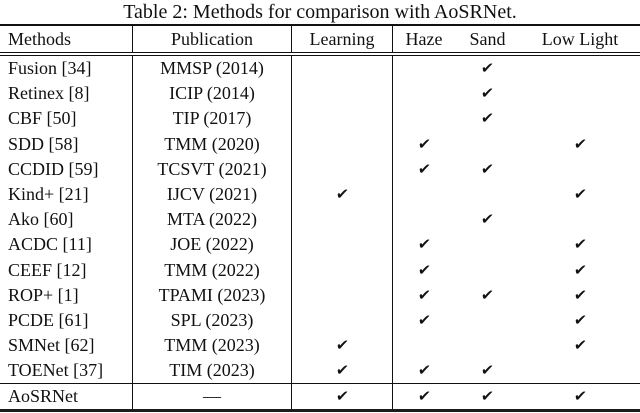 This screenshot has width=640, height=413. I want to click on publication-cell: TMM (2023), so click(212, 346).